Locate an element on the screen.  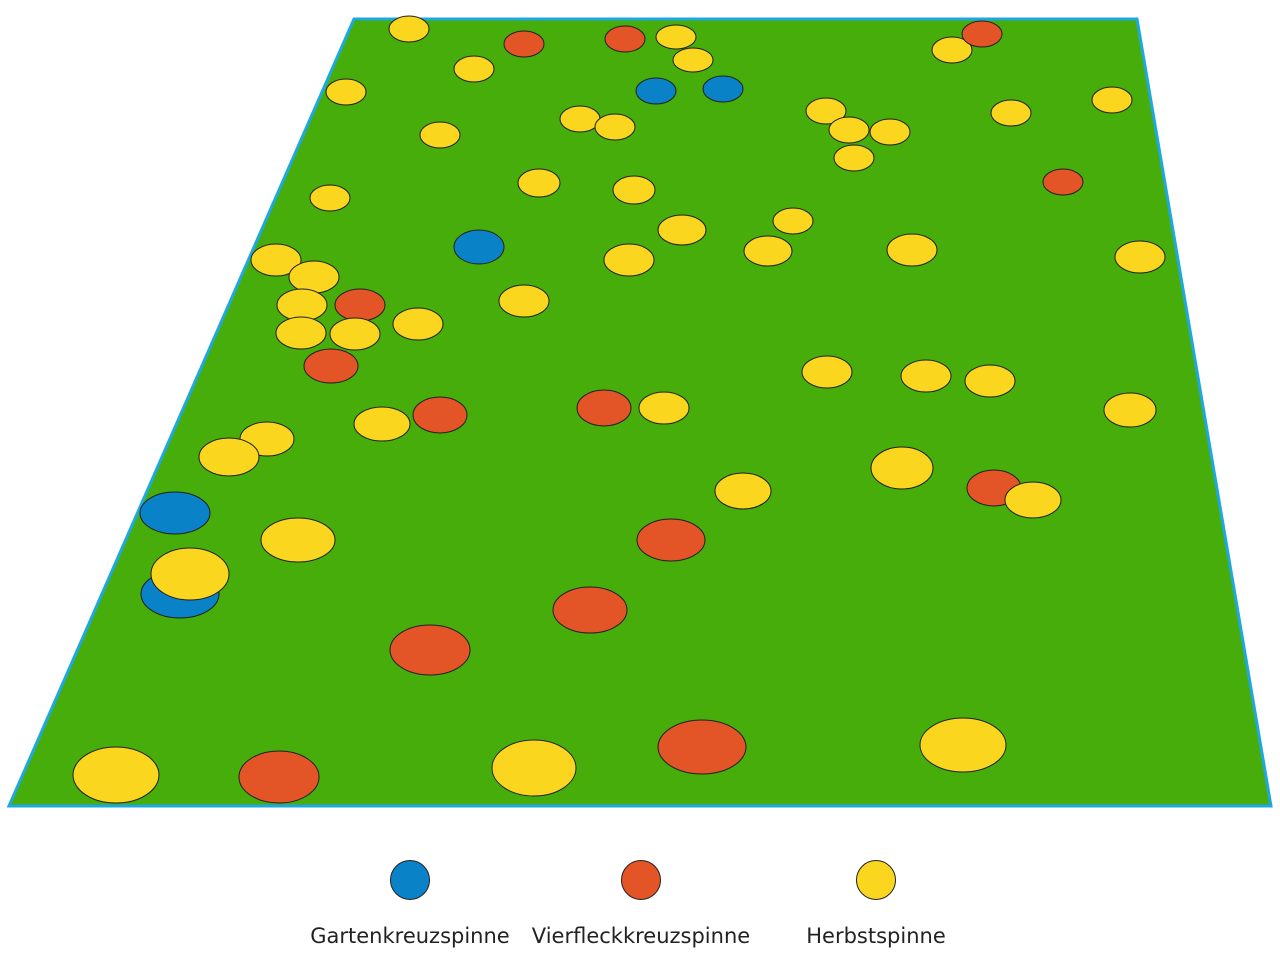
legend-swatch-gartenkreuzspinne is located at coordinates (410, 880).